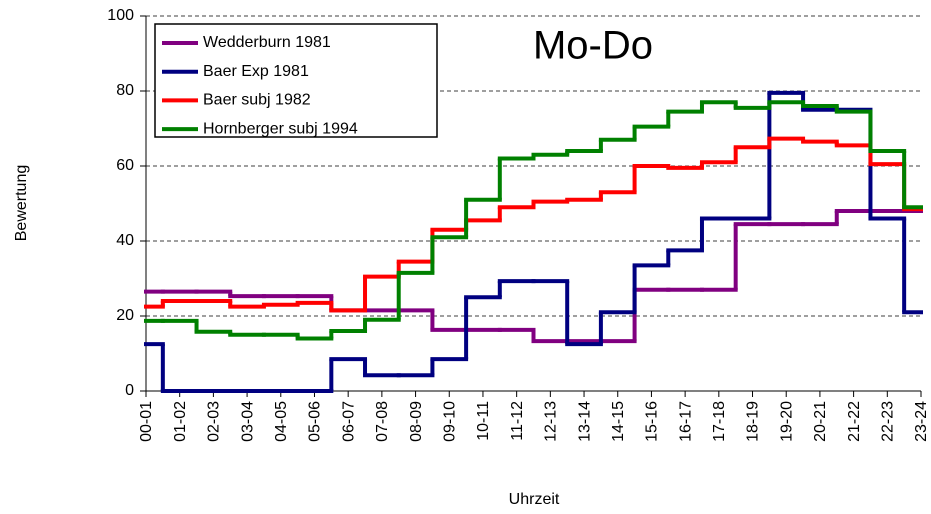 The image size is (931, 514). I want to click on x-tick-label: 16-17, so click(685, 421).